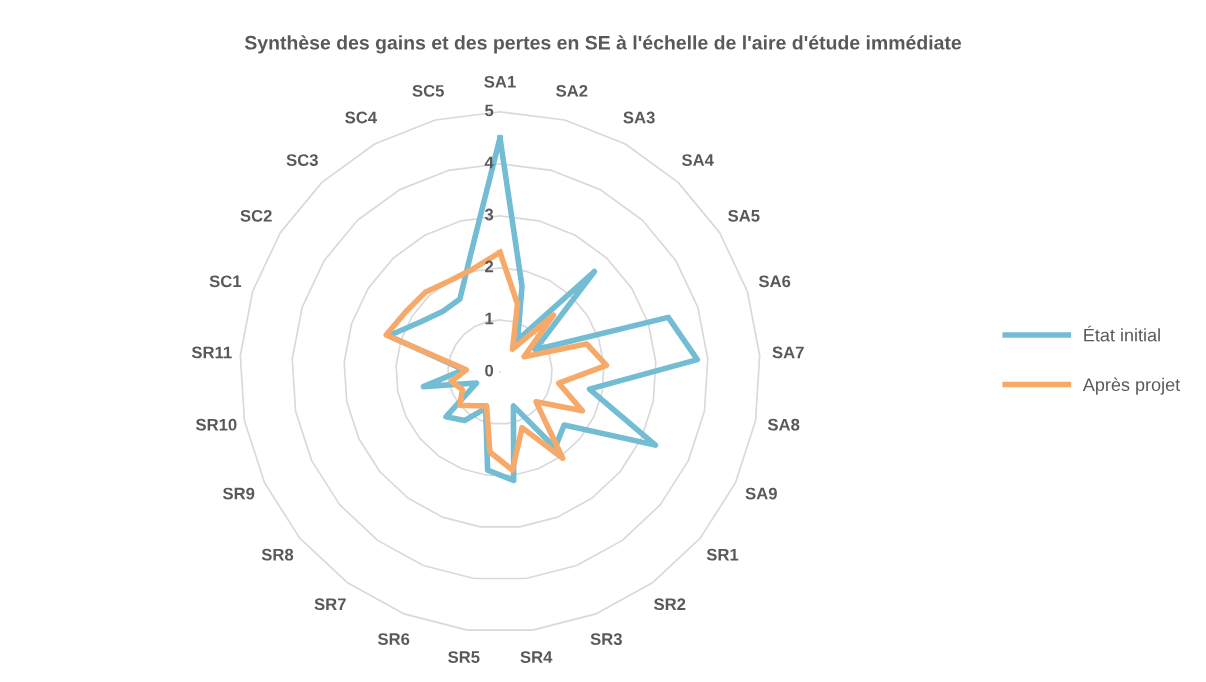 The height and width of the screenshot is (682, 1206). What do you see at coordinates (238, 493) in the screenshot?
I see `spoke-label: SR9` at bounding box center [238, 493].